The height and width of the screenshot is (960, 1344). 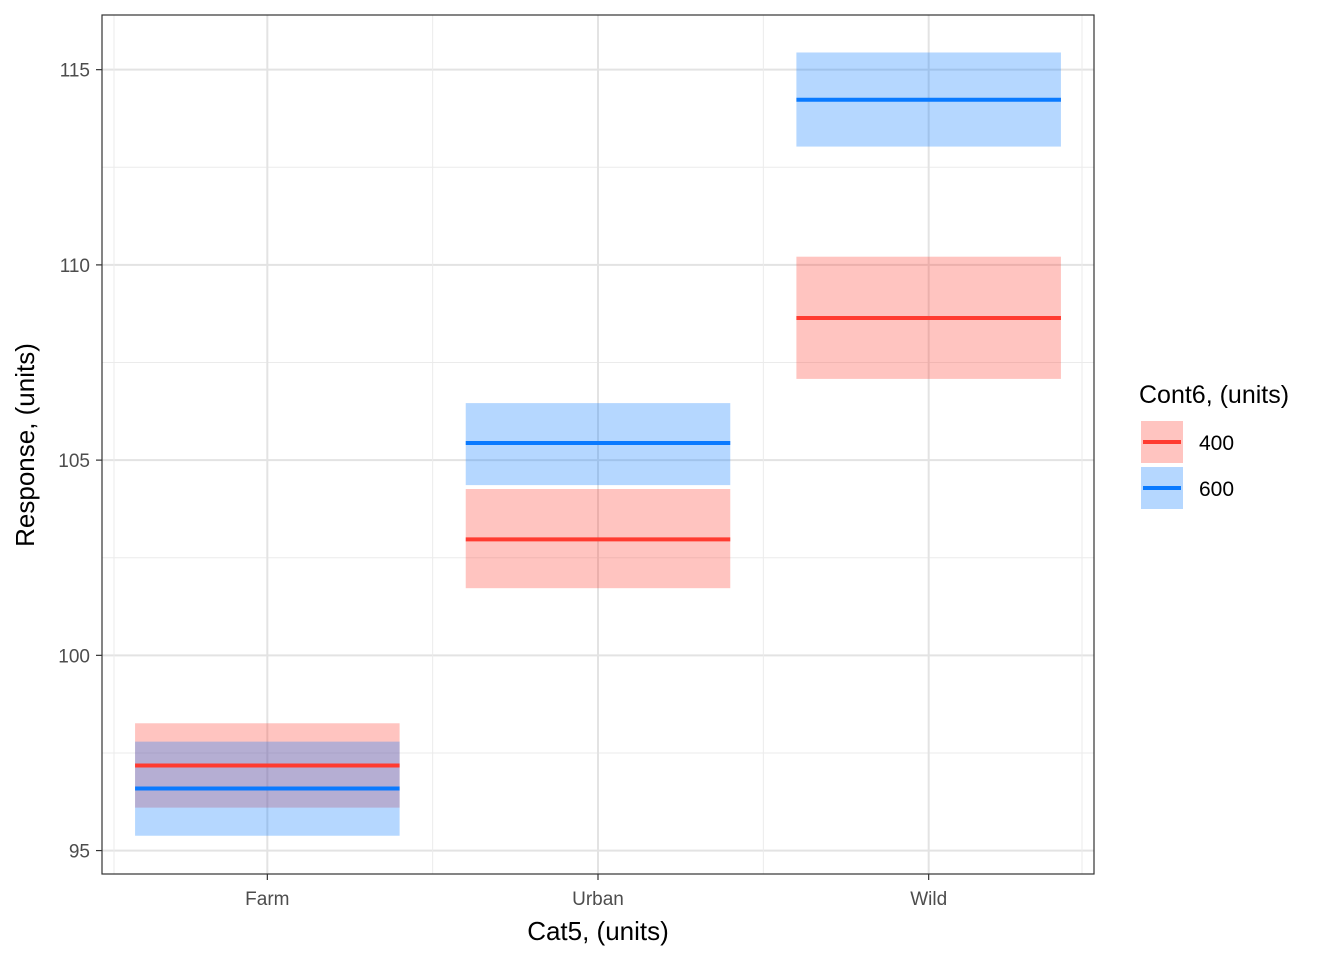 What do you see at coordinates (79, 852) in the screenshot?
I see `y-tick-label: 95` at bounding box center [79, 852].